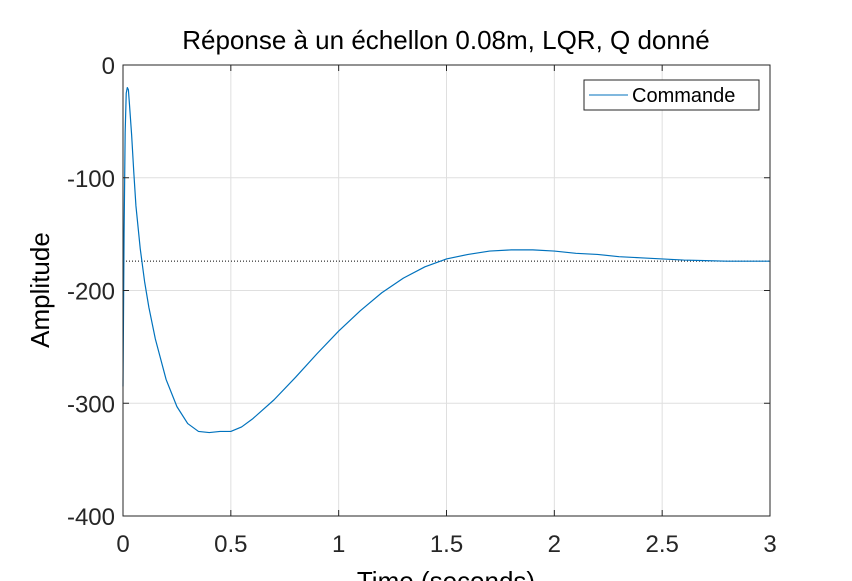 The width and height of the screenshot is (852, 581). Describe the element at coordinates (91, 517) in the screenshot. I see `y-tick-label: -400` at that location.